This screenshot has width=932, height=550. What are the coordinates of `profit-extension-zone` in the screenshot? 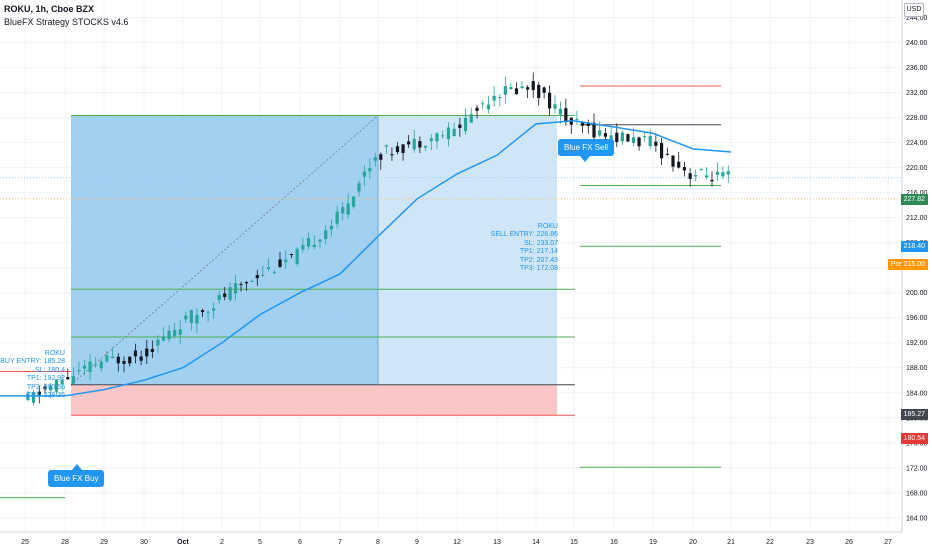 It's located at (467, 250).